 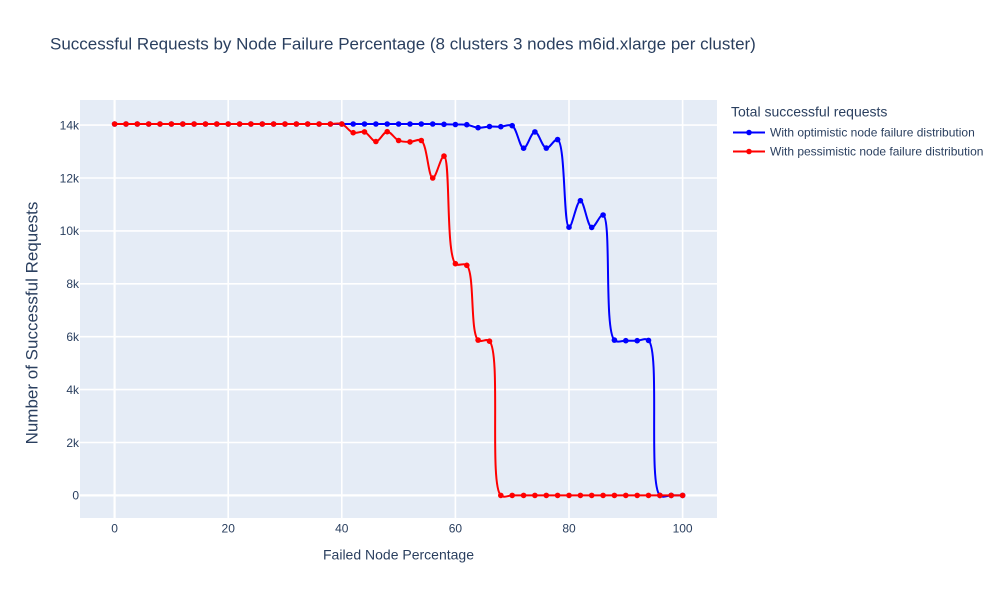 What do you see at coordinates (683, 529) in the screenshot?
I see `svg-text: 100` at bounding box center [683, 529].